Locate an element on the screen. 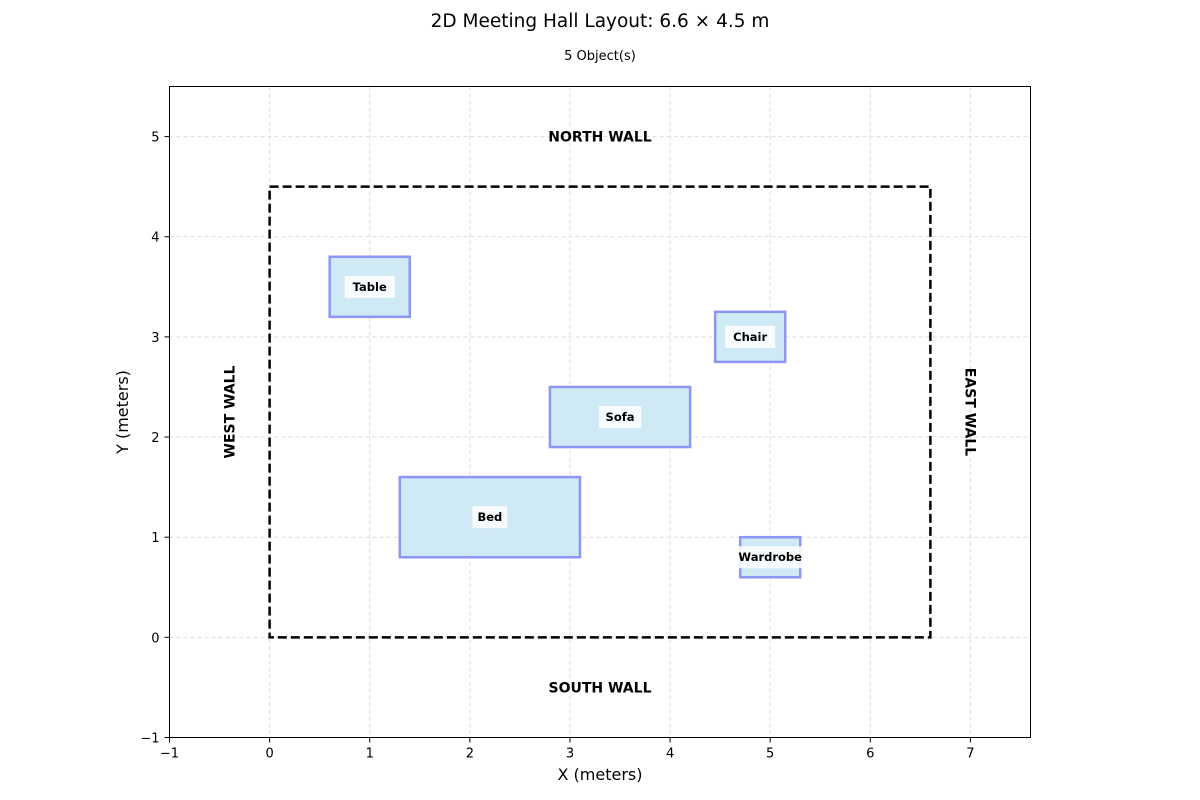 The height and width of the screenshot is (800, 1200). north-wall-label: NORTH WALL is located at coordinates (599, 138).